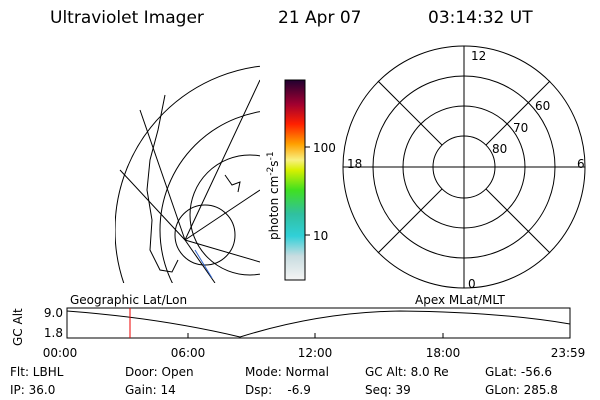 This screenshot has height=400, width=600. What do you see at coordinates (315, 353) in the screenshot?
I see `x-tick-label: 12:00` at bounding box center [315, 353].